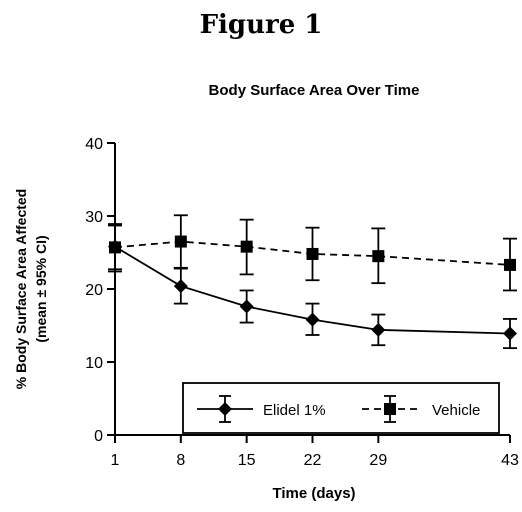  Describe the element at coordinates (510, 460) in the screenshot. I see `x-tick-label: 43` at that location.